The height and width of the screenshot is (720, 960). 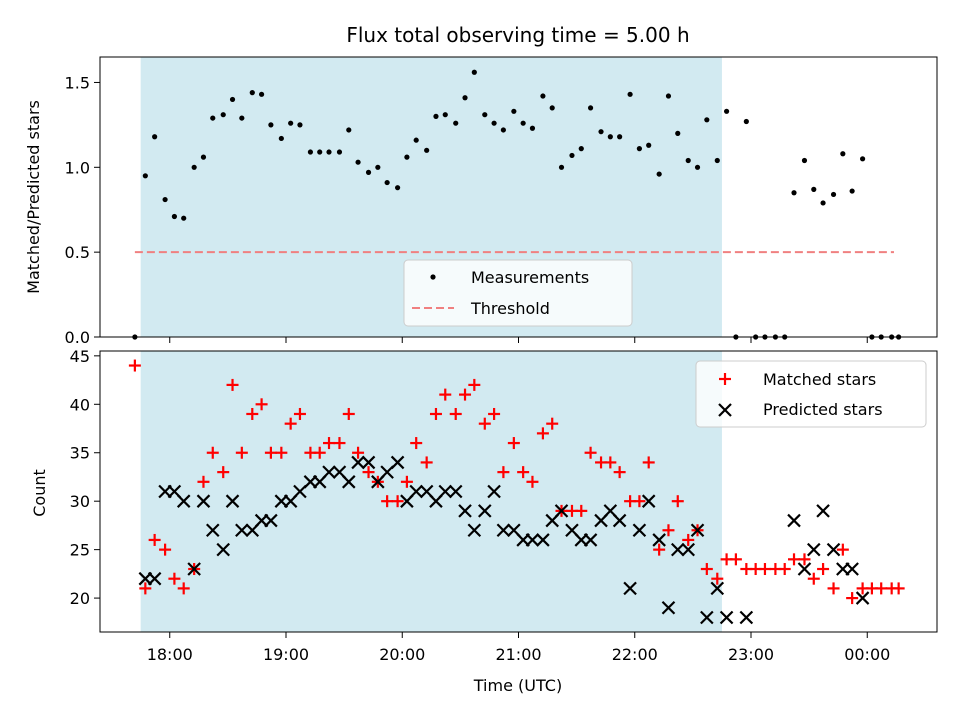 I want to click on top-legend-box, so click(x=518, y=293).